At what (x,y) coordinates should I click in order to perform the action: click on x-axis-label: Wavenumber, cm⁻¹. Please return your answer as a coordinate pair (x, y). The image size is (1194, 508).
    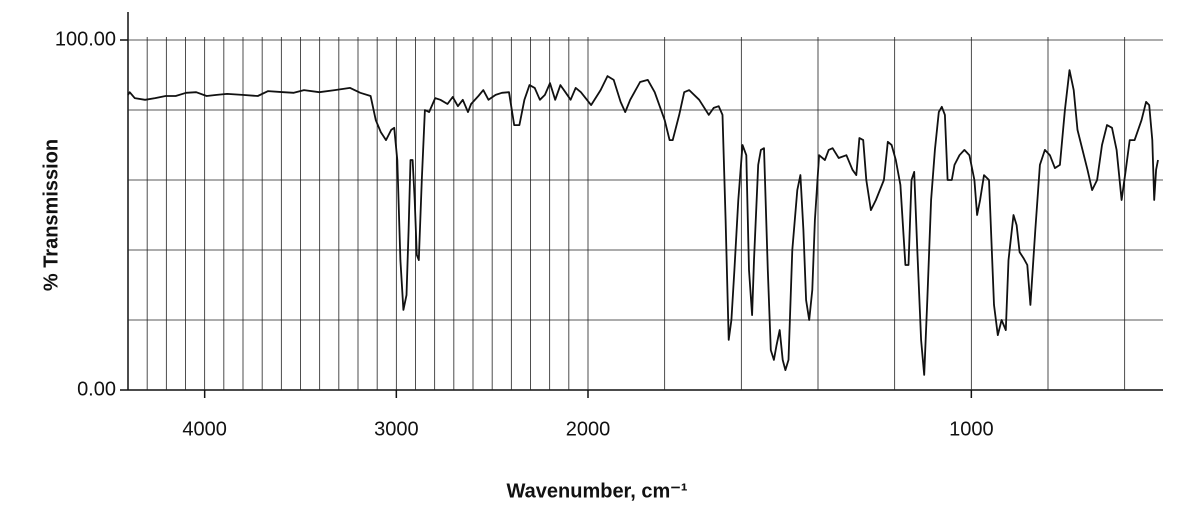
    Looking at the image, I should click on (597, 491).